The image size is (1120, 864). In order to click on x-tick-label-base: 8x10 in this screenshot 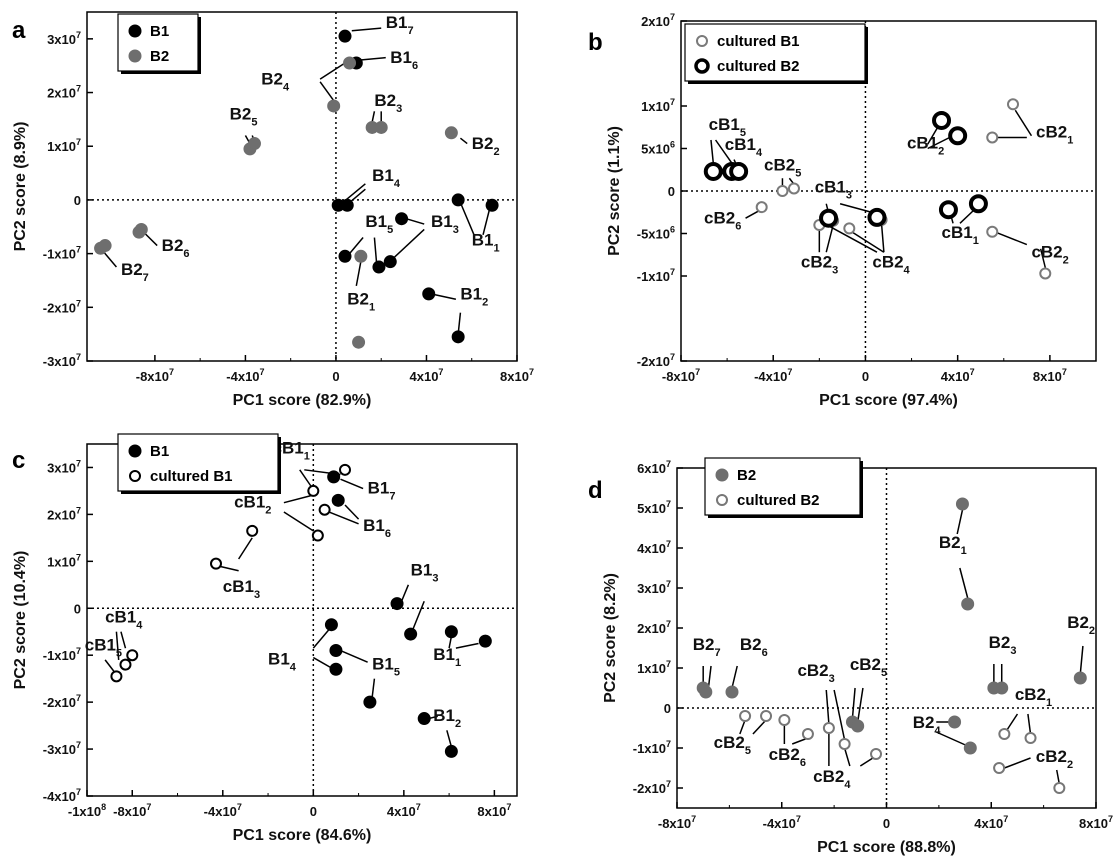, I will do `click(1093, 823)`.